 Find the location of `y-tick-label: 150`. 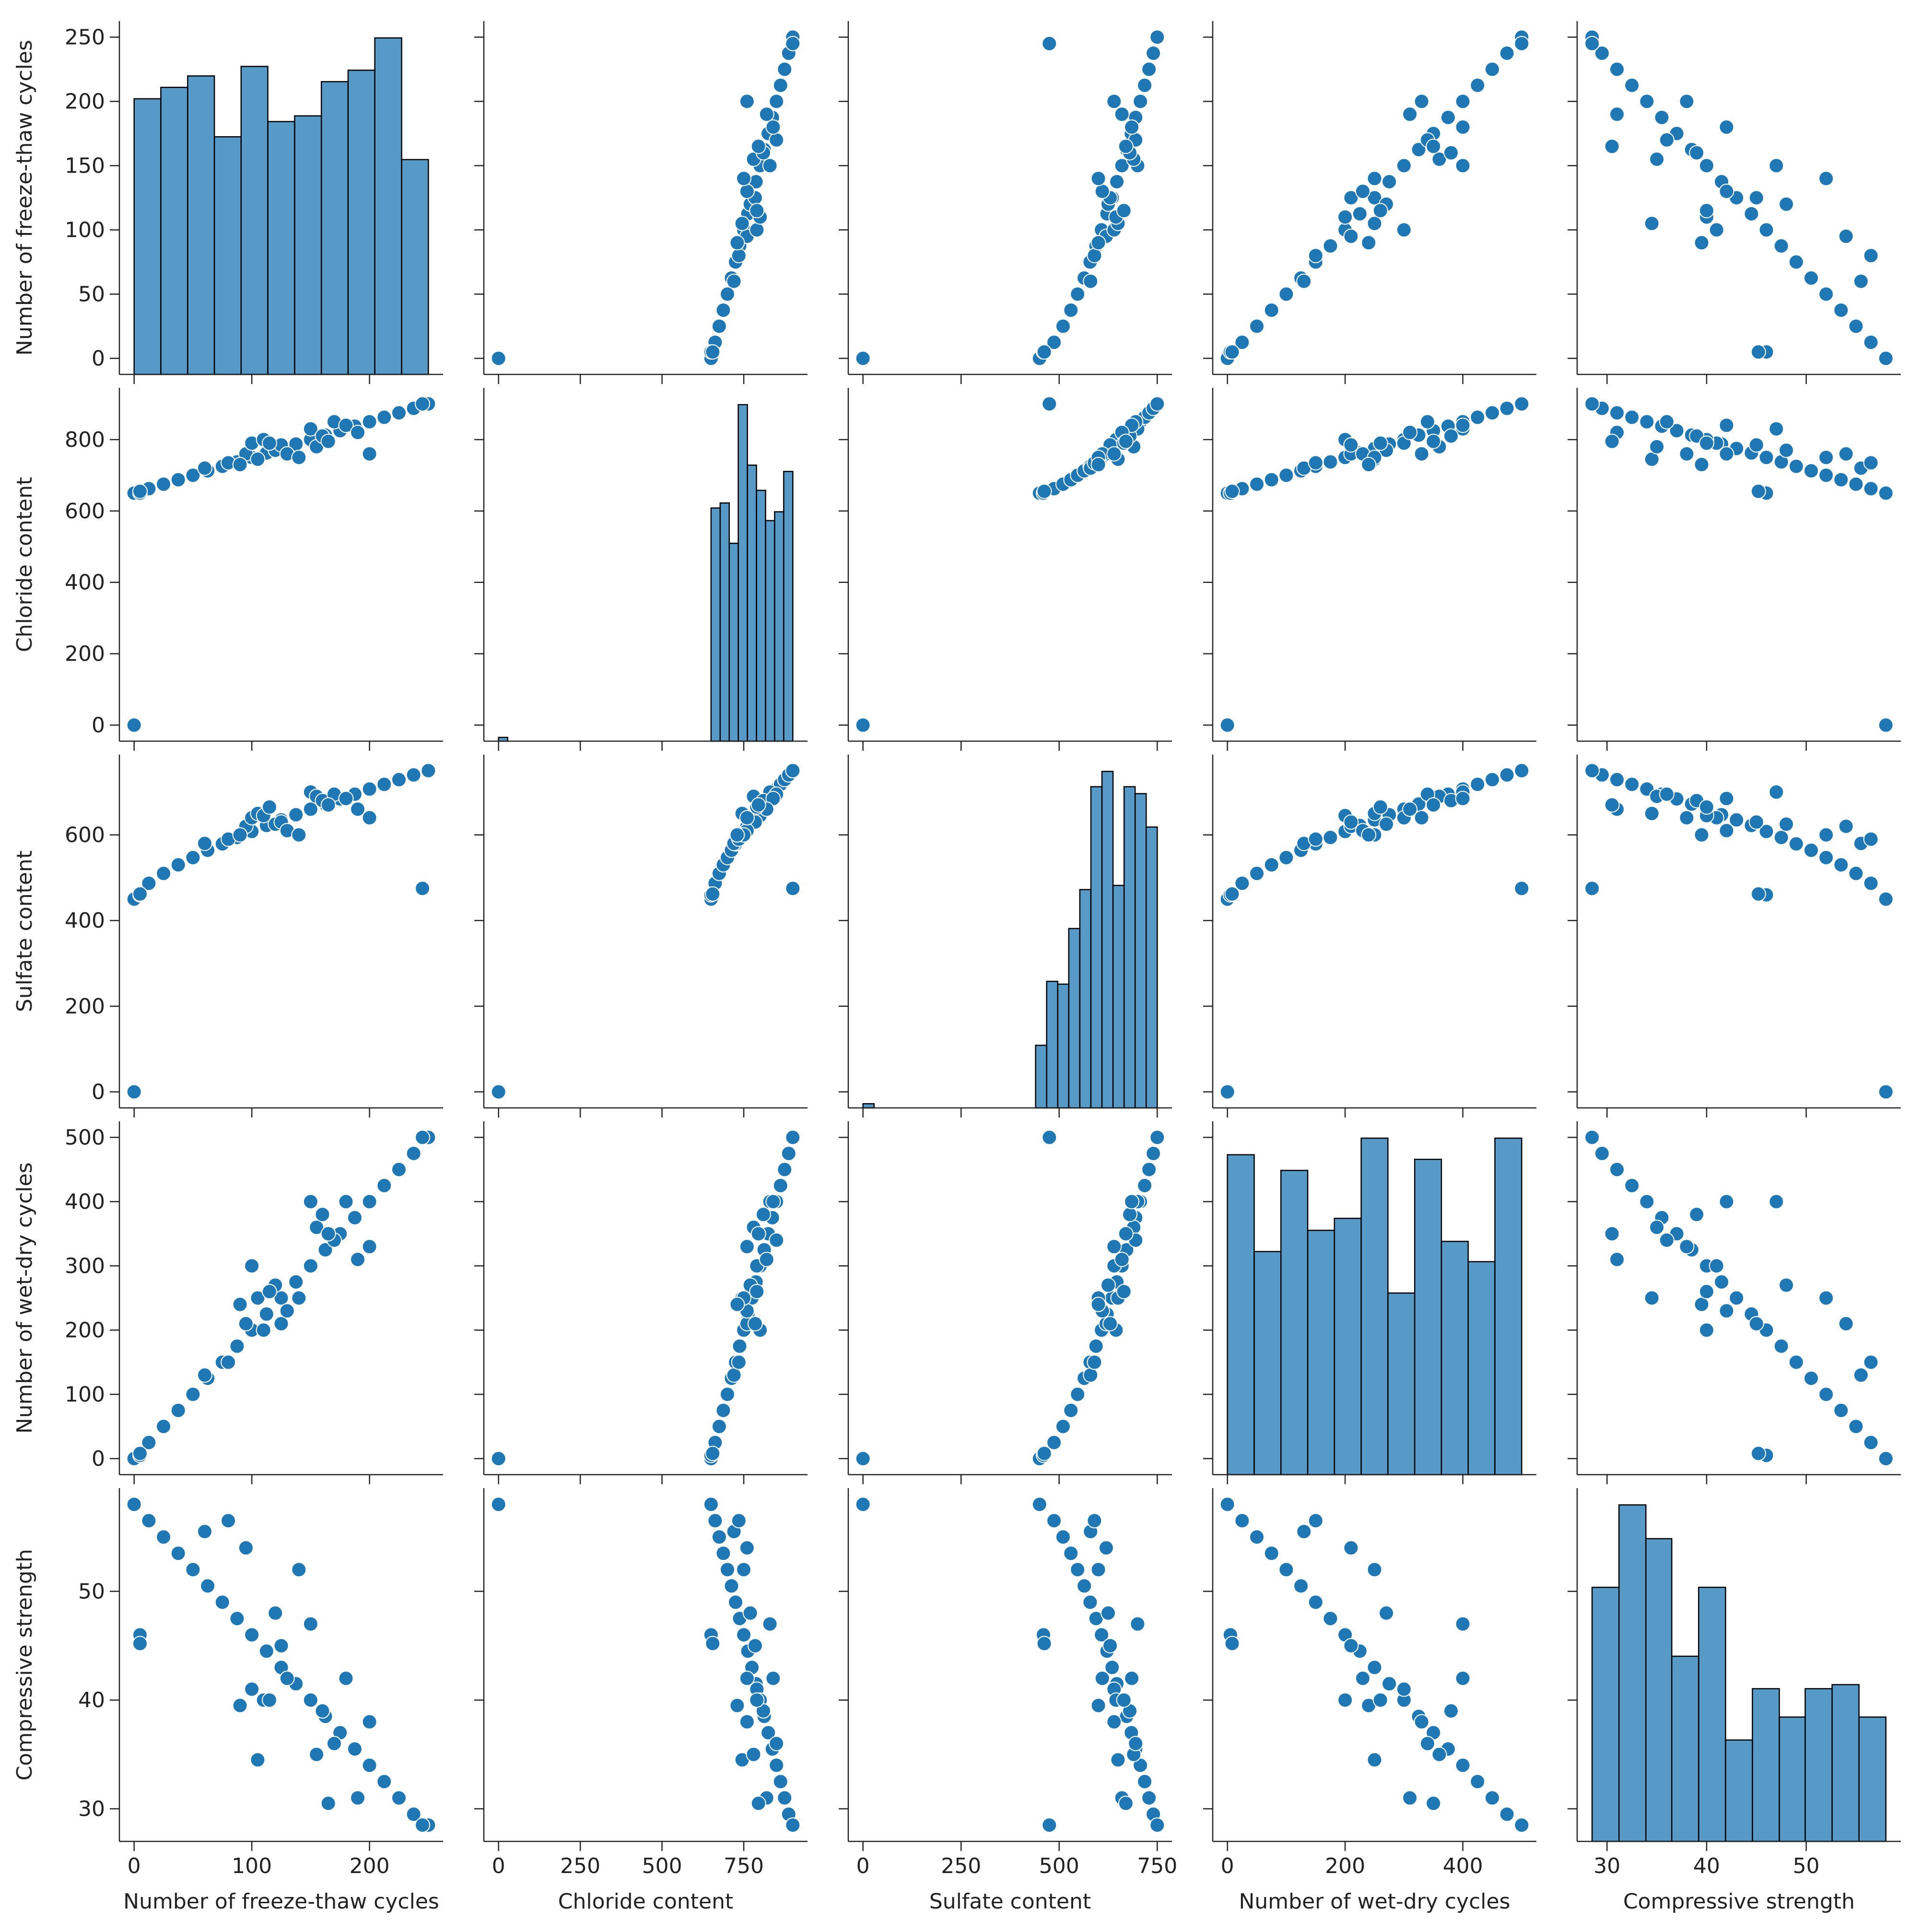

y-tick-label: 150 is located at coordinates (85, 166).